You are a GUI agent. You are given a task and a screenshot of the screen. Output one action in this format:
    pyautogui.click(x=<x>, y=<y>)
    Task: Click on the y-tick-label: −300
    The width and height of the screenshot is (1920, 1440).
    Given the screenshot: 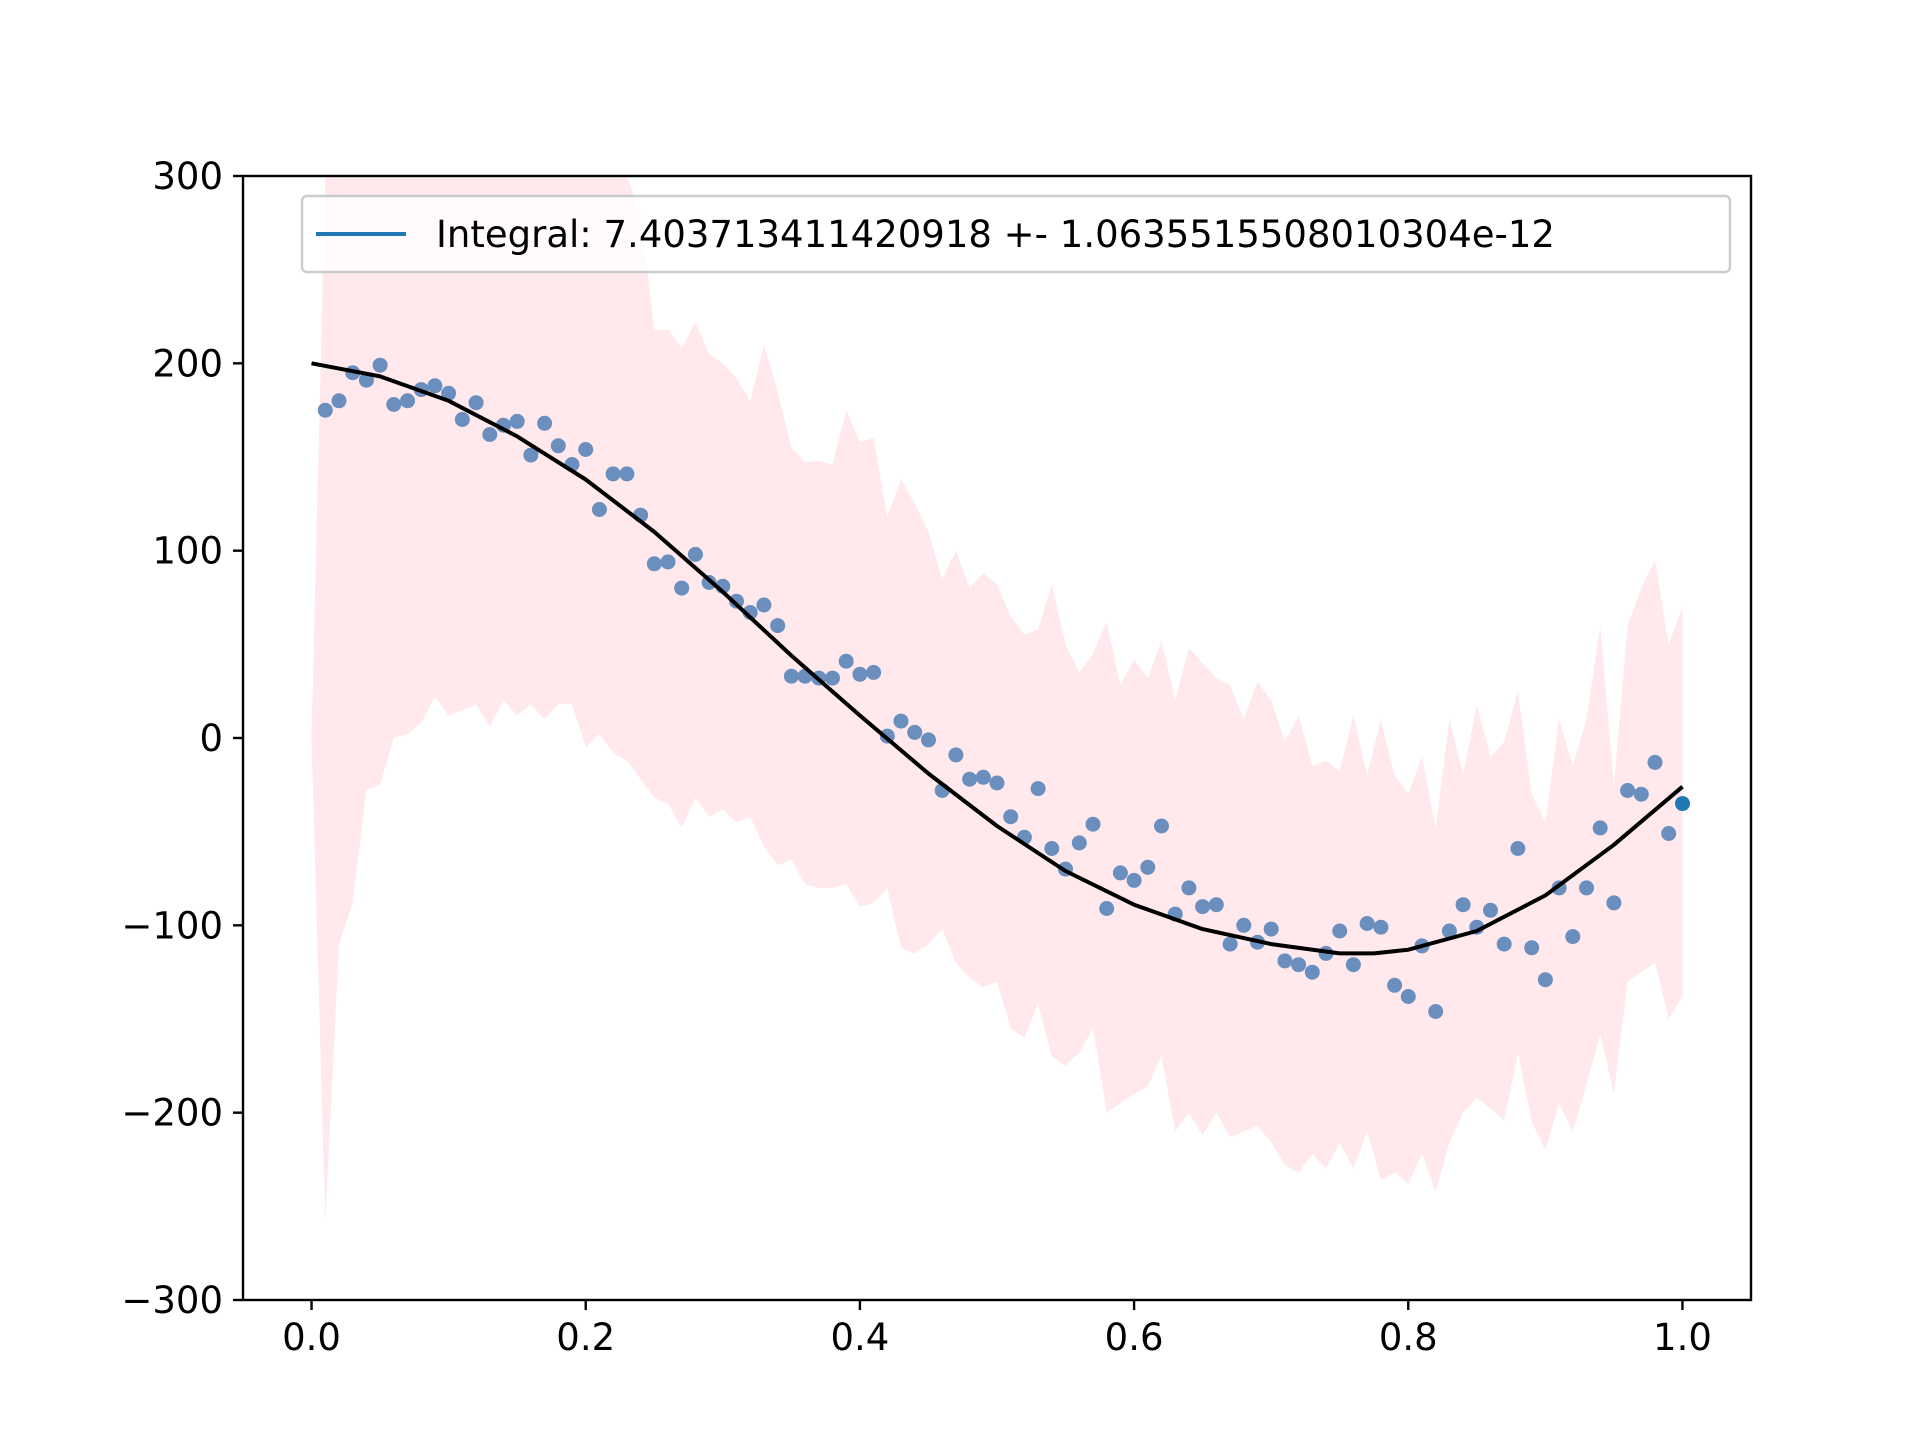 What is the action you would take?
    pyautogui.click(x=172, y=1300)
    